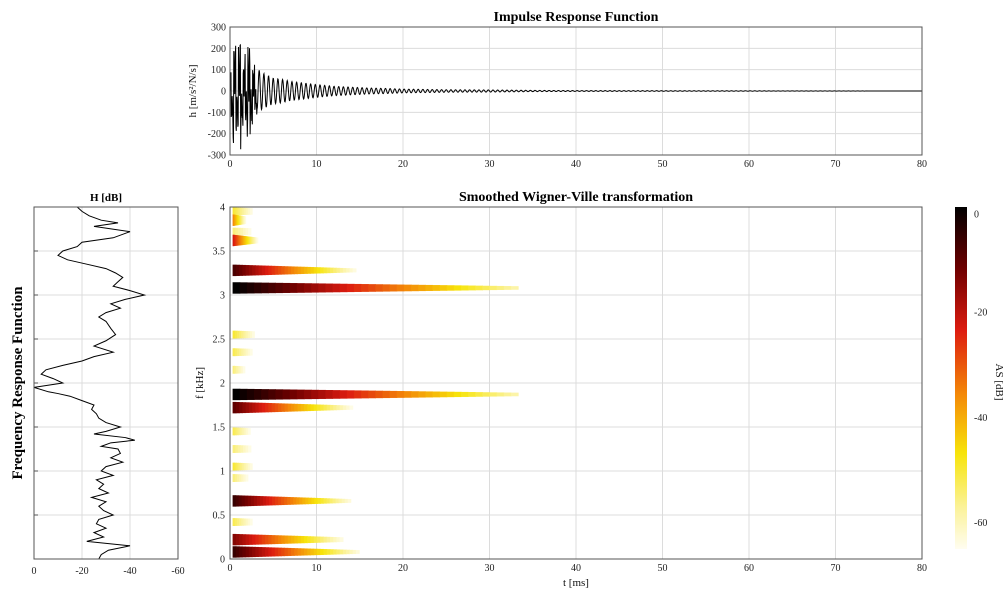 The image size is (1003, 594). What do you see at coordinates (836, 568) in the screenshot?
I see `wv-x-tick-label: 70` at bounding box center [836, 568].